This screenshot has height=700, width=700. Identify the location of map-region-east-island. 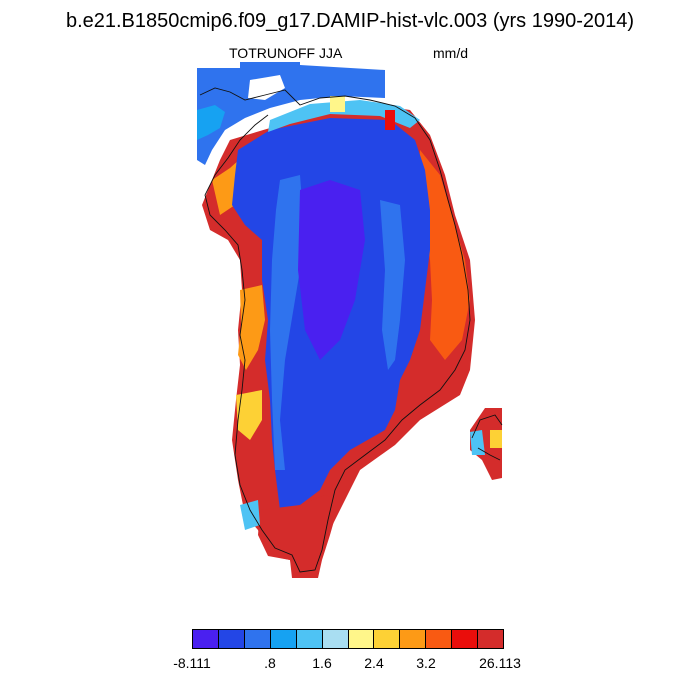
(486, 444).